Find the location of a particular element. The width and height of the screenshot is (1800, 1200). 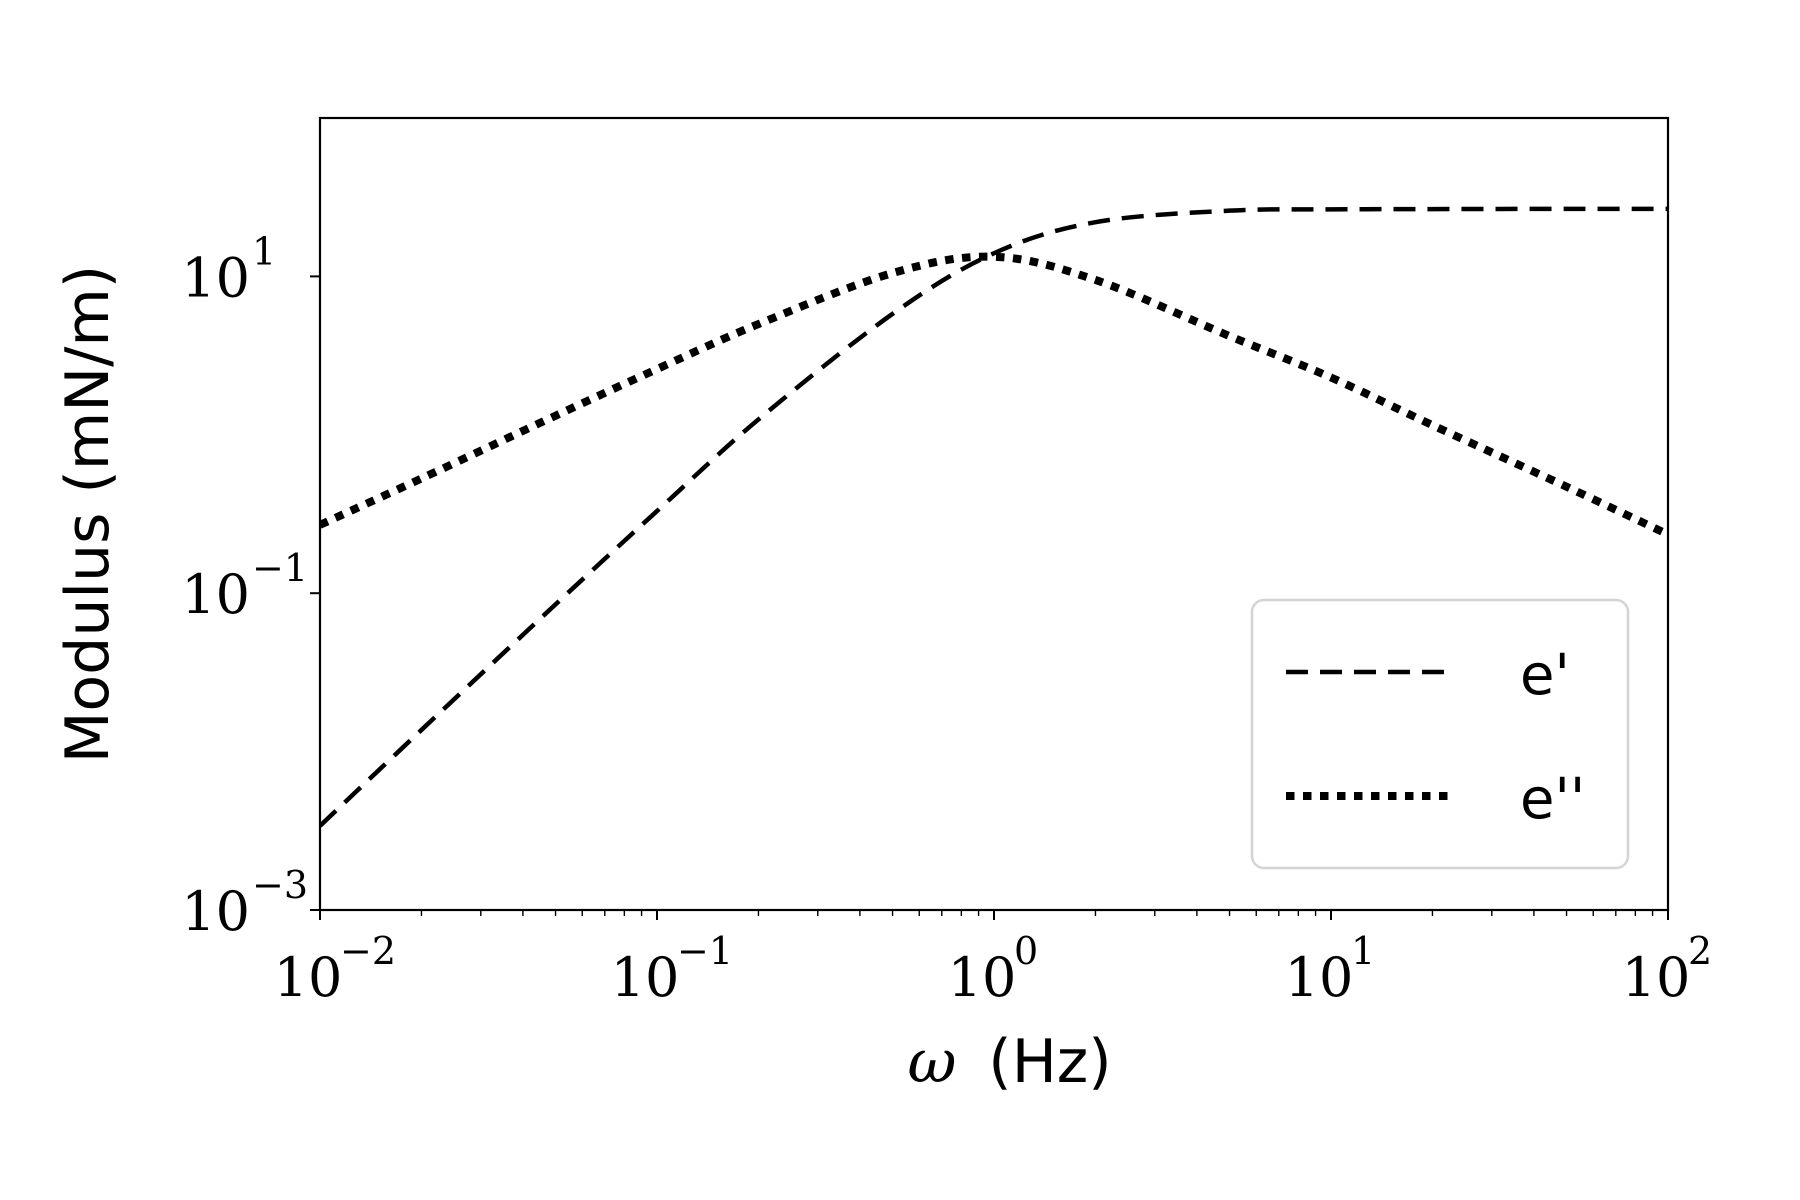

x-tick-label: 10⁻² is located at coordinates (335, 969).